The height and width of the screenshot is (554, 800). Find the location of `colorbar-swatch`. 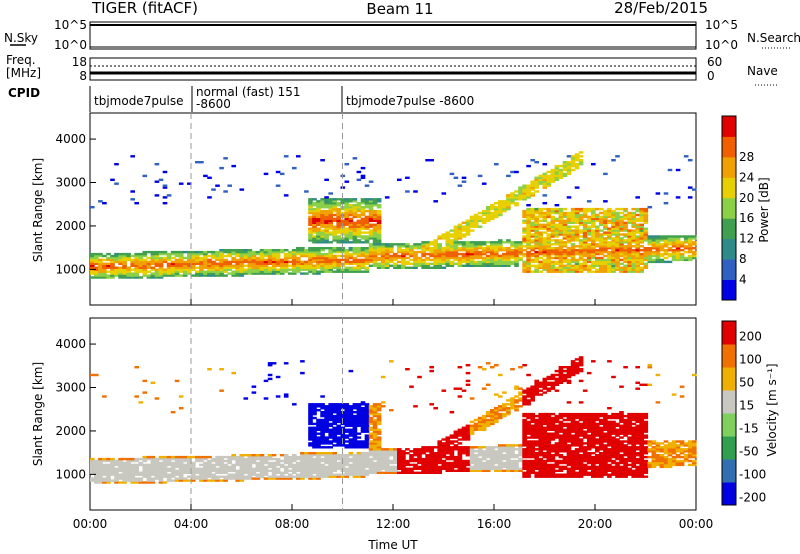

colorbar-swatch is located at coordinates (729, 269).